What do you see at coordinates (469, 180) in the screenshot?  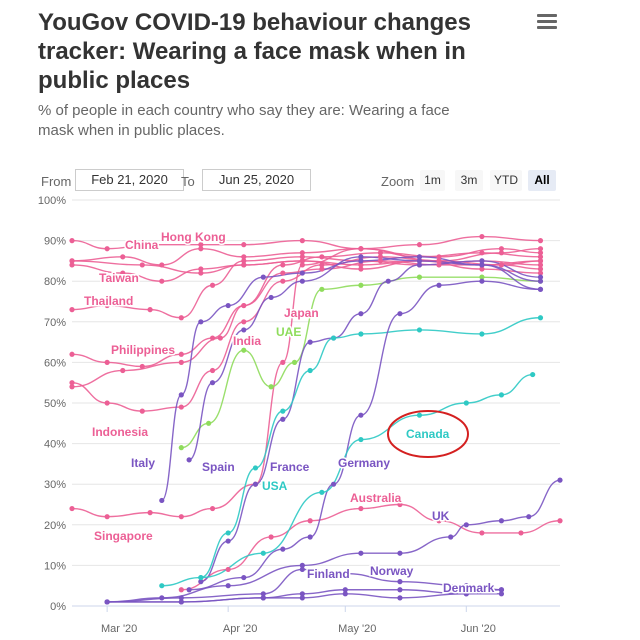 I see `zoom-3m-button: 3m` at bounding box center [469, 180].